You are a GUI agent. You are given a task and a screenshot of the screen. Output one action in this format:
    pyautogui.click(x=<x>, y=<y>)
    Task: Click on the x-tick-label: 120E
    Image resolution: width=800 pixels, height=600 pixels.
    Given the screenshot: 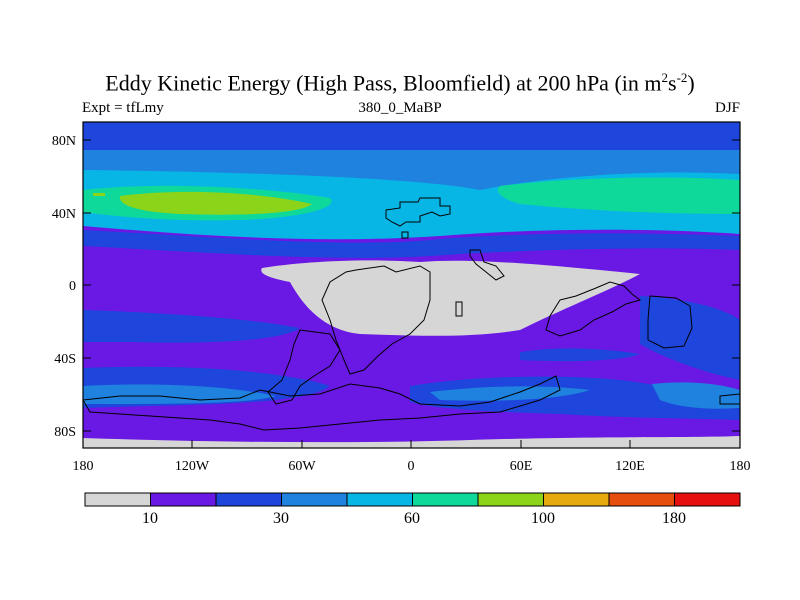 What is the action you would take?
    pyautogui.click(x=630, y=466)
    